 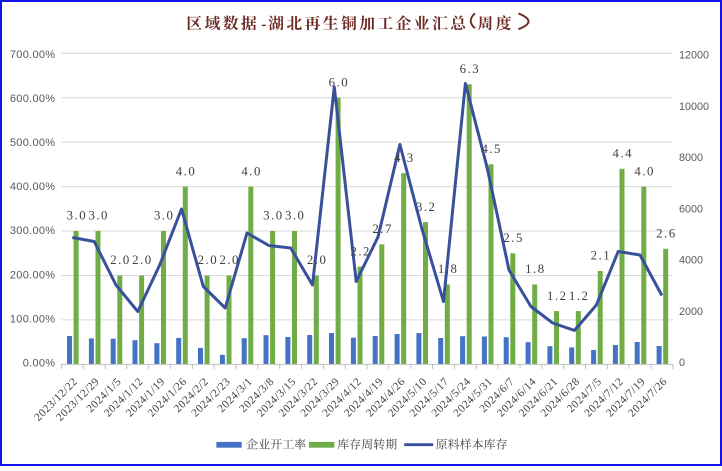 What do you see at coordinates (360, 251) in the screenshot?
I see `svg-text: 2.2` at bounding box center [360, 251].